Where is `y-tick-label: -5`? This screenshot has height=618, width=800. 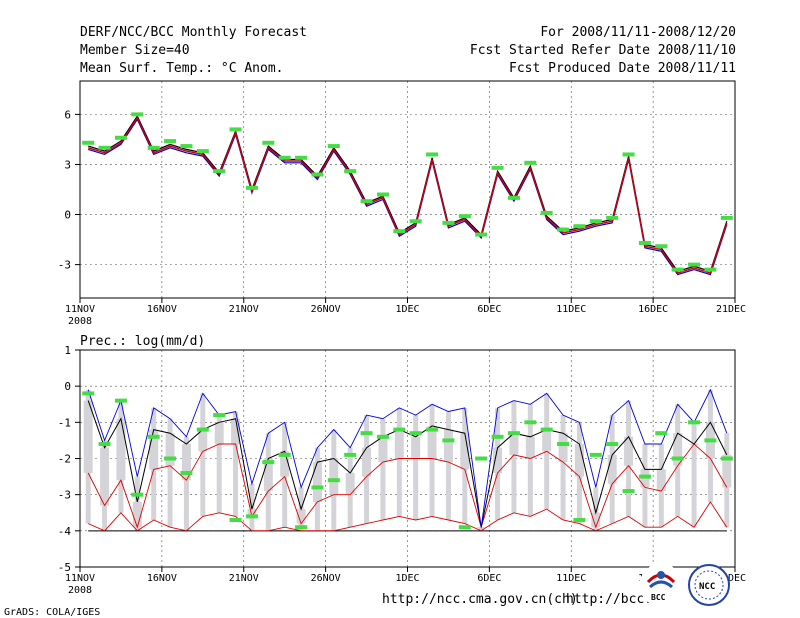
y-tick-label: -5 is located at coordinates (64, 567).